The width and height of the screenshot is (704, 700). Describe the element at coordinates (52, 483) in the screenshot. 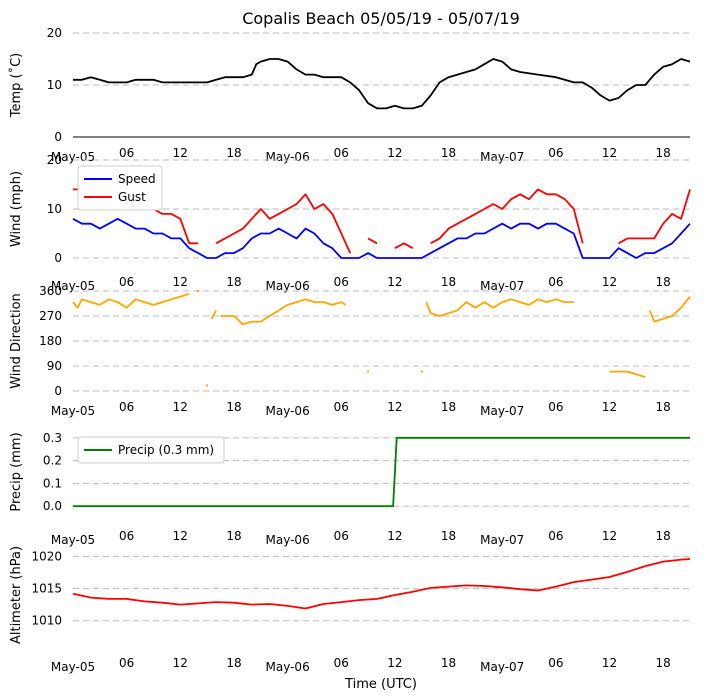

I see `y-tick-label: 0.1` at that location.